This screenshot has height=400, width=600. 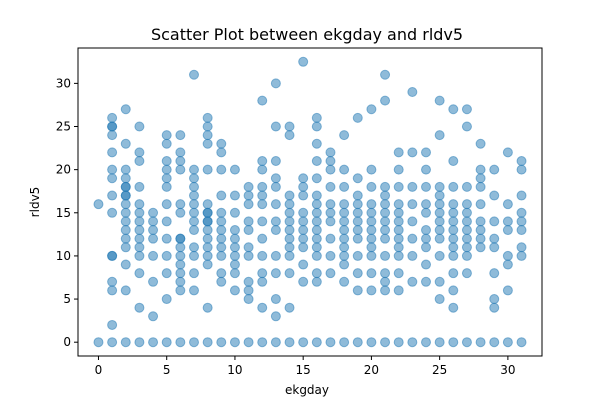 What do you see at coordinates (67, 212) in the screenshot?
I see `y-axis-ticks: 0 5 10 15 20 25 30` at bounding box center [67, 212].